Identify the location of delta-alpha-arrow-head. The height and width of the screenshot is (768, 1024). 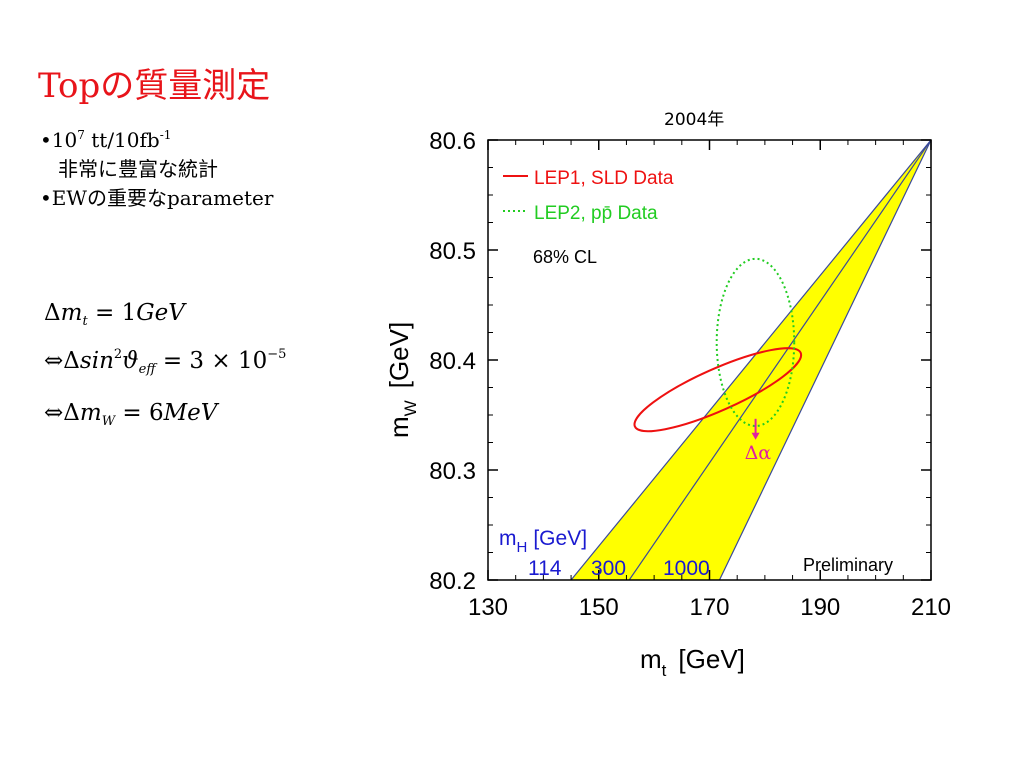
(755, 436).